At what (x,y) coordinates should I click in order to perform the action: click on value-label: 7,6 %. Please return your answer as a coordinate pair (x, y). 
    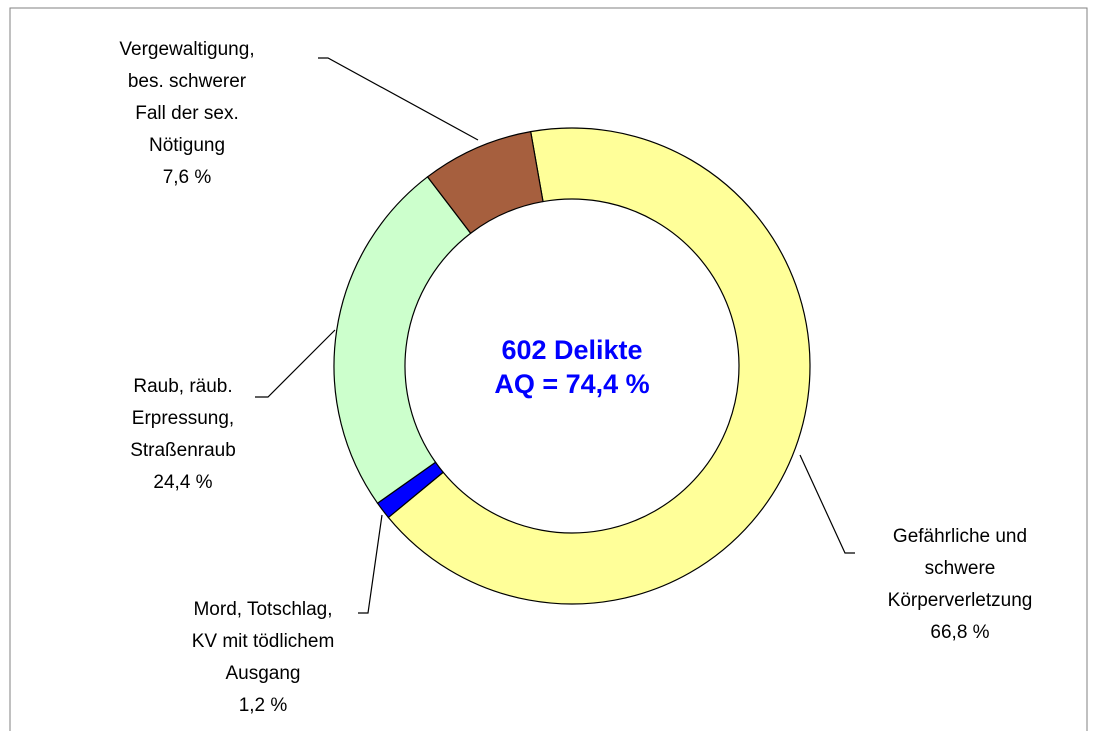
    Looking at the image, I should click on (187, 177).